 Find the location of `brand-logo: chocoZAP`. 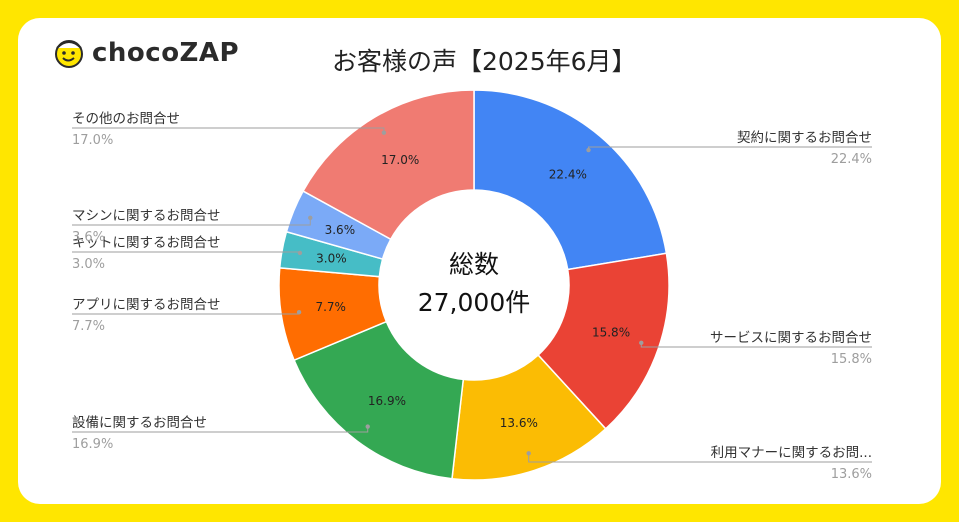

brand-logo: chocoZAP is located at coordinates (145, 53).